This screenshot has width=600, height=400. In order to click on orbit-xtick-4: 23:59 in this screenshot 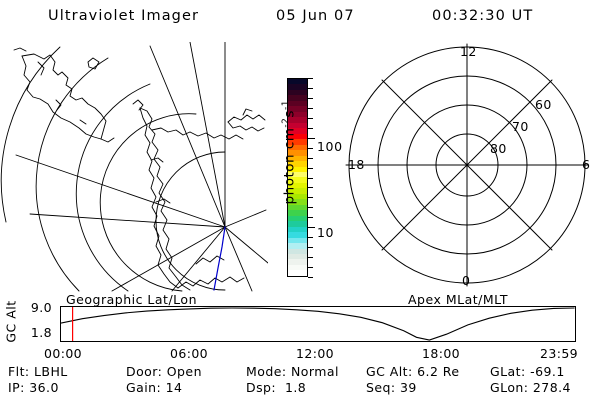, I will do `click(559, 353)`.